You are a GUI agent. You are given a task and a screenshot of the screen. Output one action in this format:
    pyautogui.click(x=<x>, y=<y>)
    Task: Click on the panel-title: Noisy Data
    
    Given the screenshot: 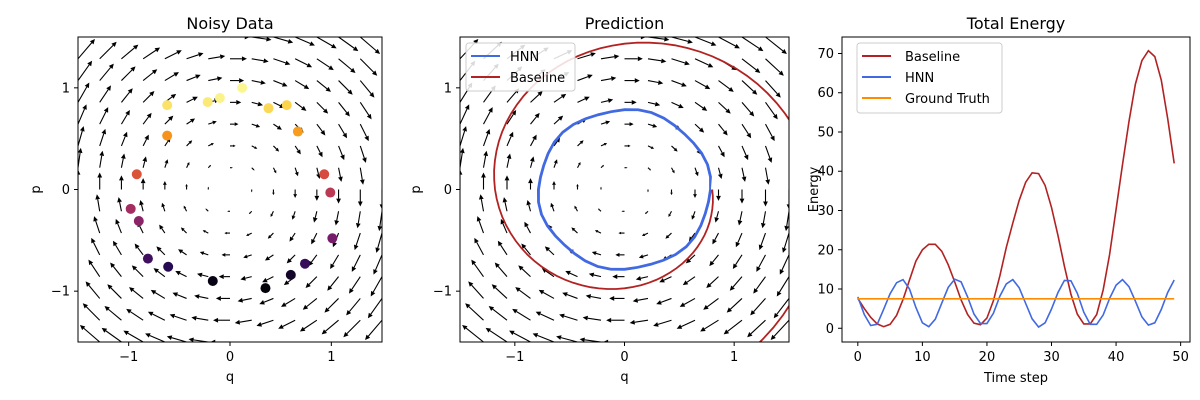 What is the action you would take?
    pyautogui.click(x=229, y=23)
    